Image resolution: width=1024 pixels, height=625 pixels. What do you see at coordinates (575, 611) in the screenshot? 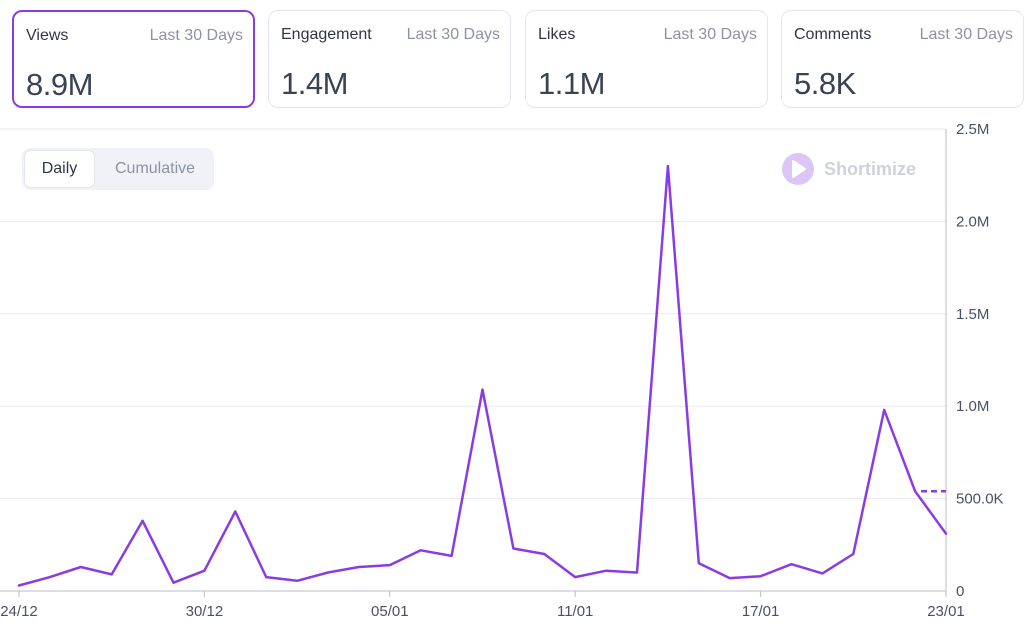
I see `x-tick-label: 11/01` at bounding box center [575, 611].